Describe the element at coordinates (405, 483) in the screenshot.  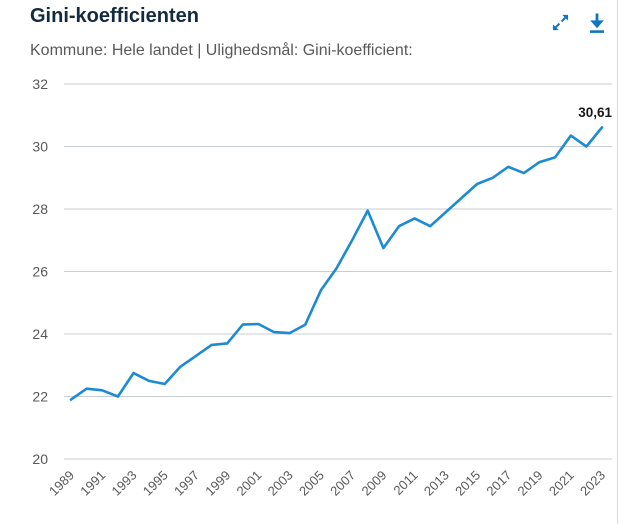
I see `x-tick-label-2011: 2011` at that location.